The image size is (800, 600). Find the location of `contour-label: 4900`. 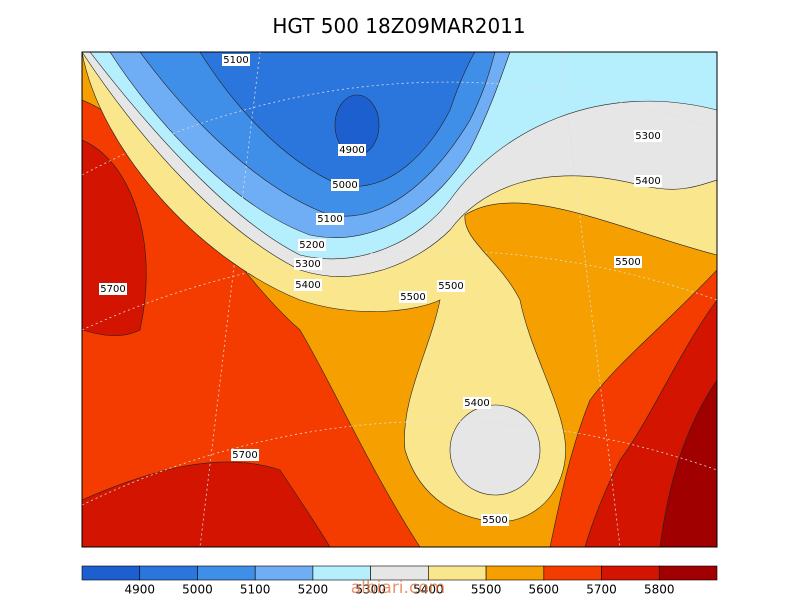

contour-label: 4900 is located at coordinates (351, 150).